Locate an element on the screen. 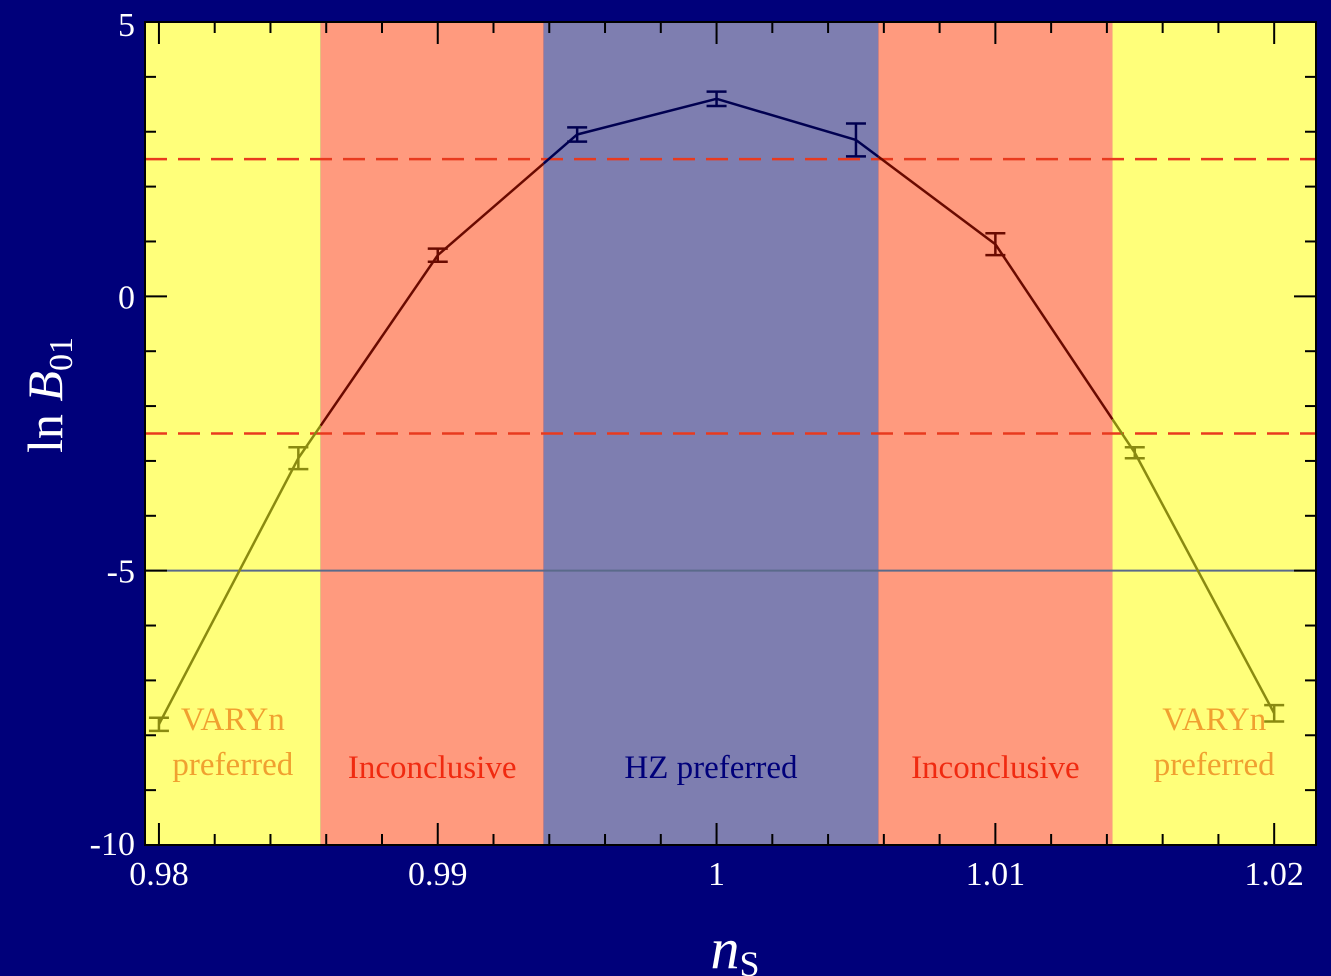 This screenshot has height=976, width=1331. x-tick-label: 0.99 is located at coordinates (438, 874).